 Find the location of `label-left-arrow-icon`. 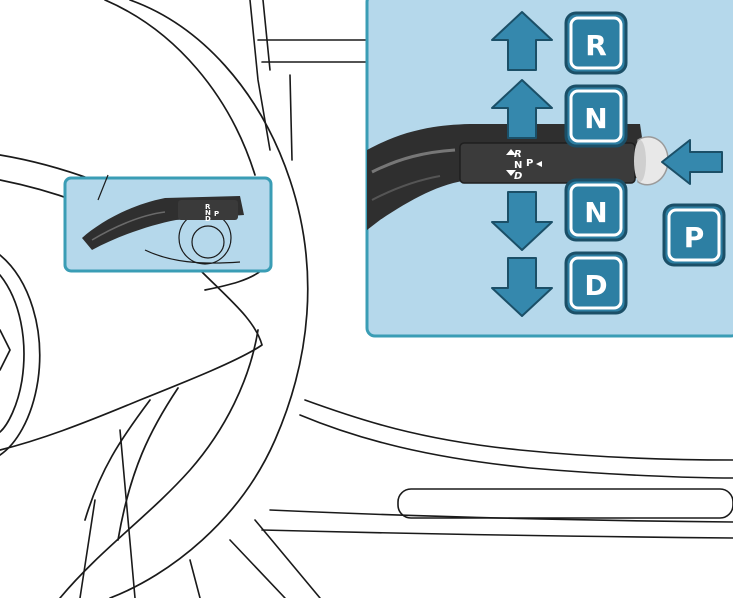

label-left-arrow-icon is located at coordinates (539, 164).